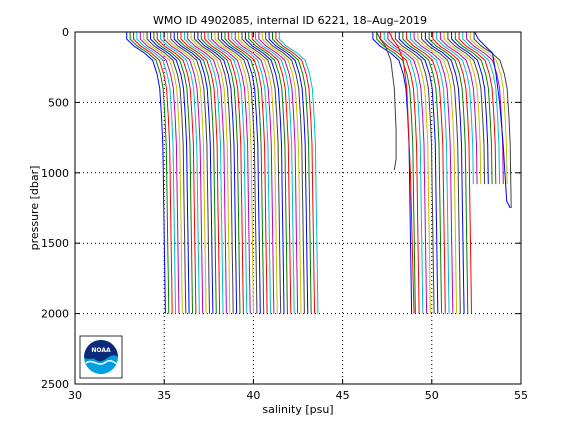  What do you see at coordinates (55, 314) in the screenshot?
I see `y-tick-label: 2000` at bounding box center [55, 314].